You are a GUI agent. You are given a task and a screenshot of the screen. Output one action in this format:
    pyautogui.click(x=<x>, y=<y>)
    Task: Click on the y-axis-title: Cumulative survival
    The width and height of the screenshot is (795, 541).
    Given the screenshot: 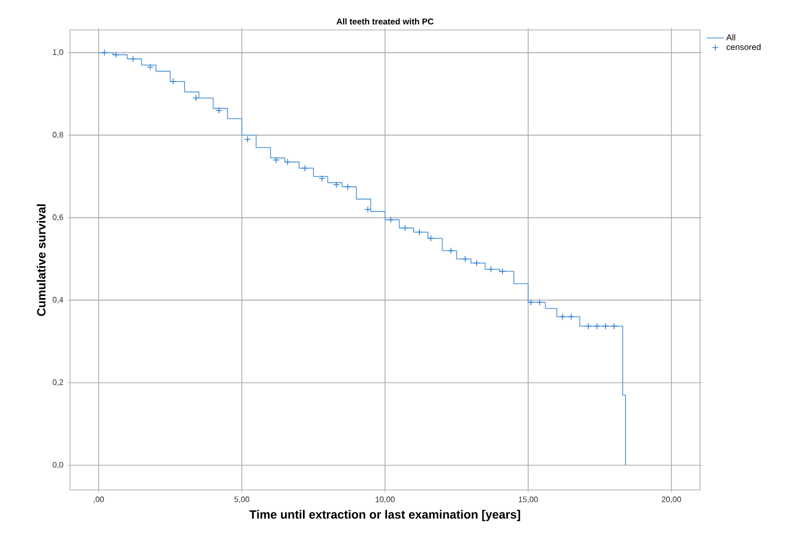 What is the action you would take?
    pyautogui.click(x=41, y=260)
    